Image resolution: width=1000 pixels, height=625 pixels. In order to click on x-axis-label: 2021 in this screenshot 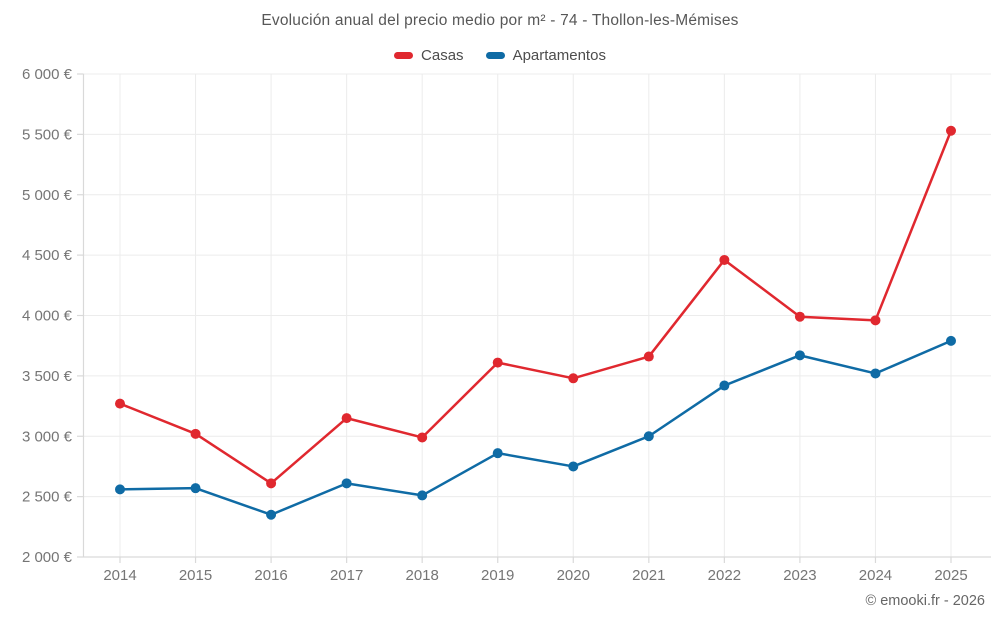, I will do `click(648, 575)`.